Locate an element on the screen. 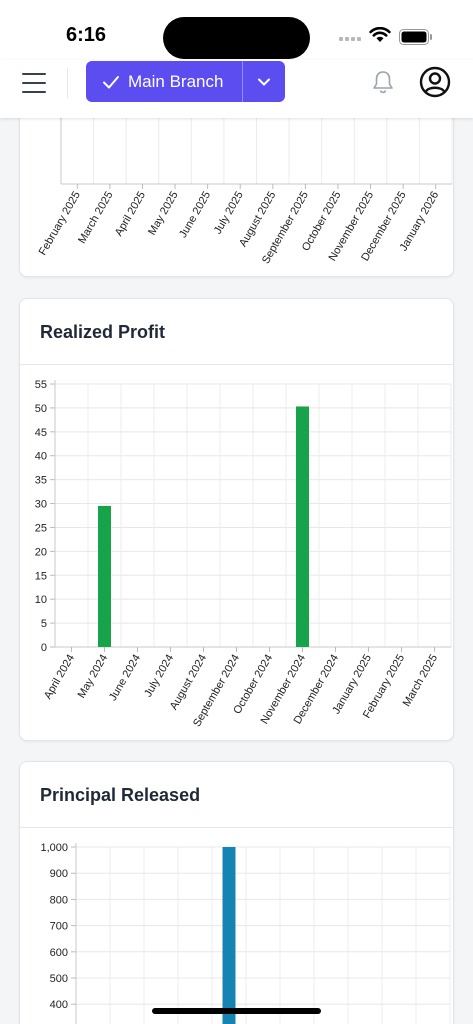 This screenshot has height=1024, width=473. app-header: Main Branch is located at coordinates (236, 89).